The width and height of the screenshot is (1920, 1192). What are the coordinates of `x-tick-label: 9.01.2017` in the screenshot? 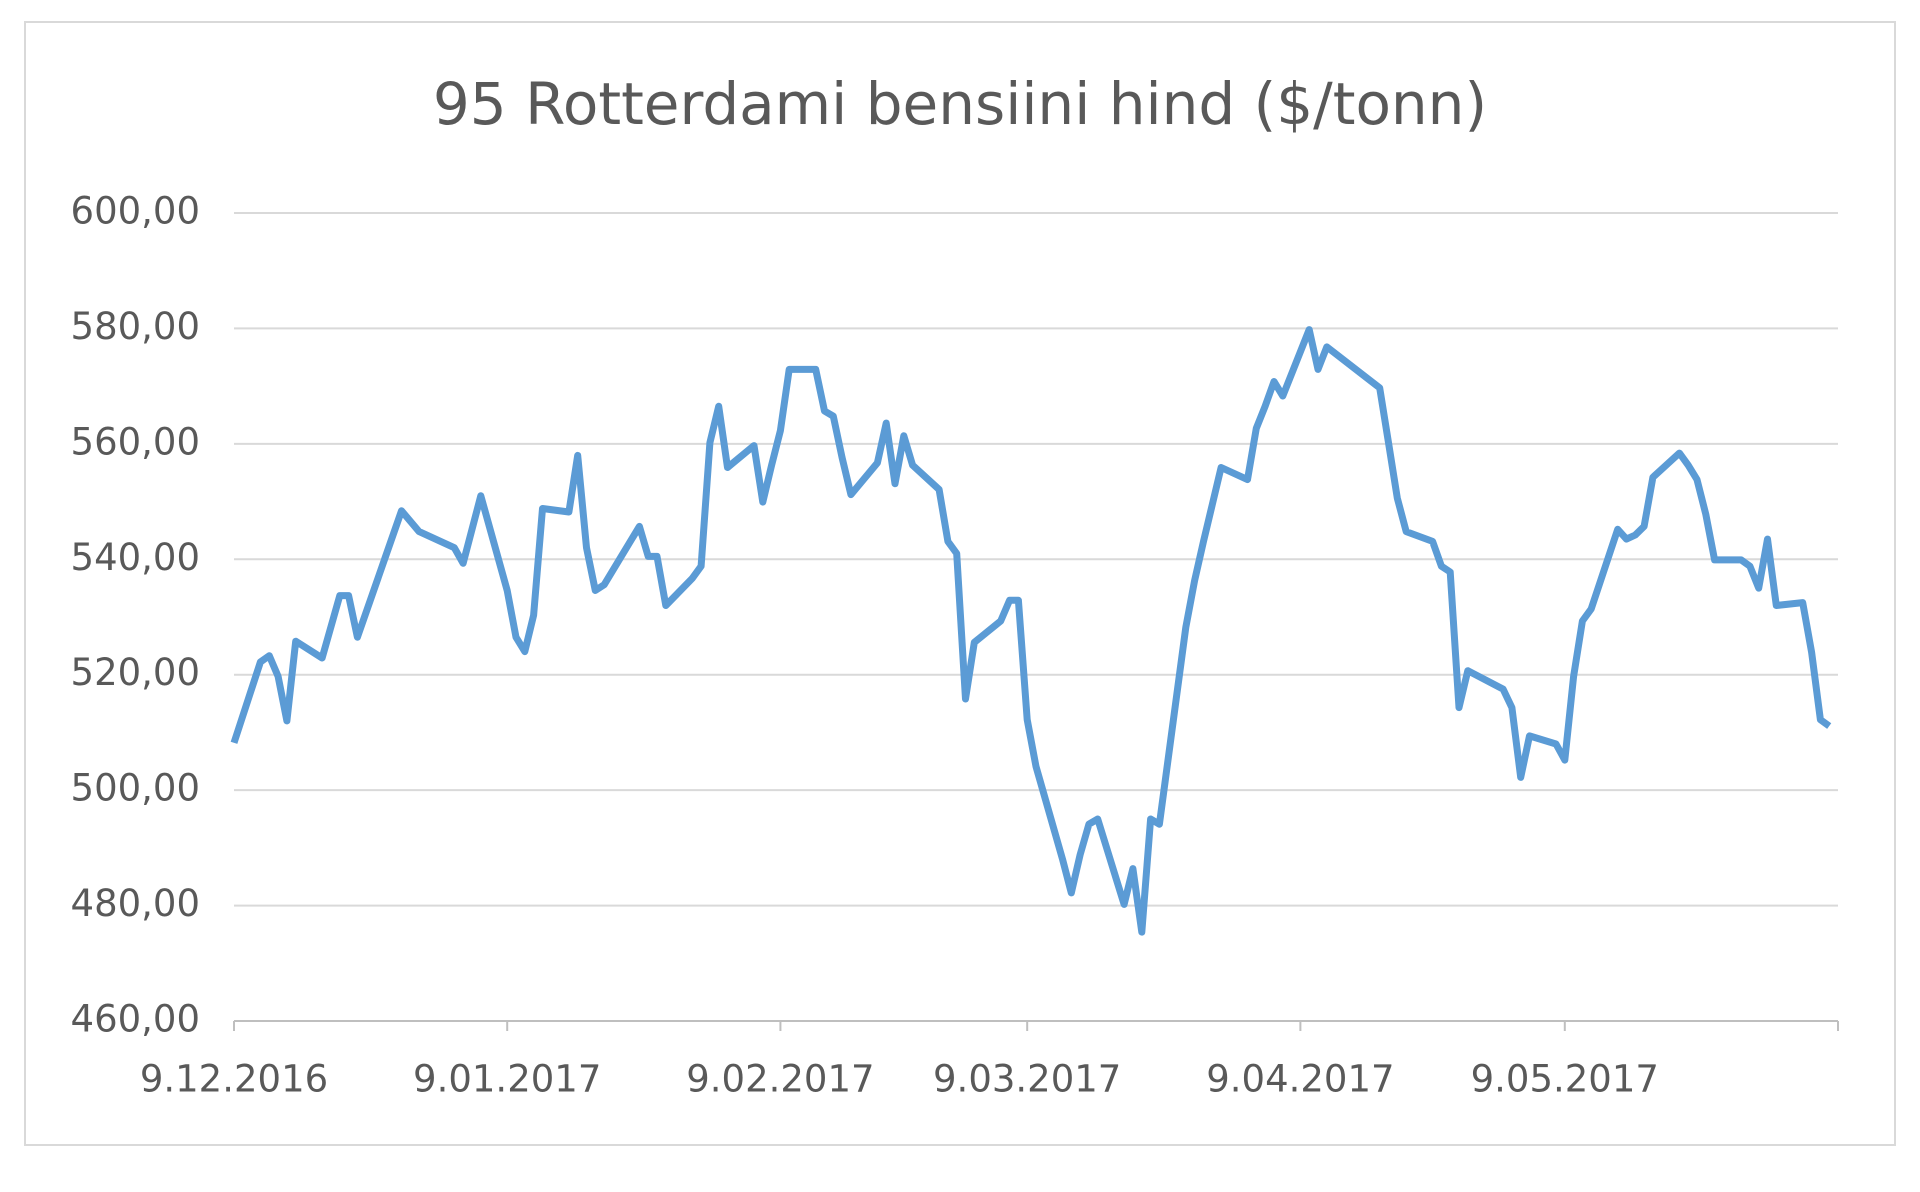 It's located at (507, 1079).